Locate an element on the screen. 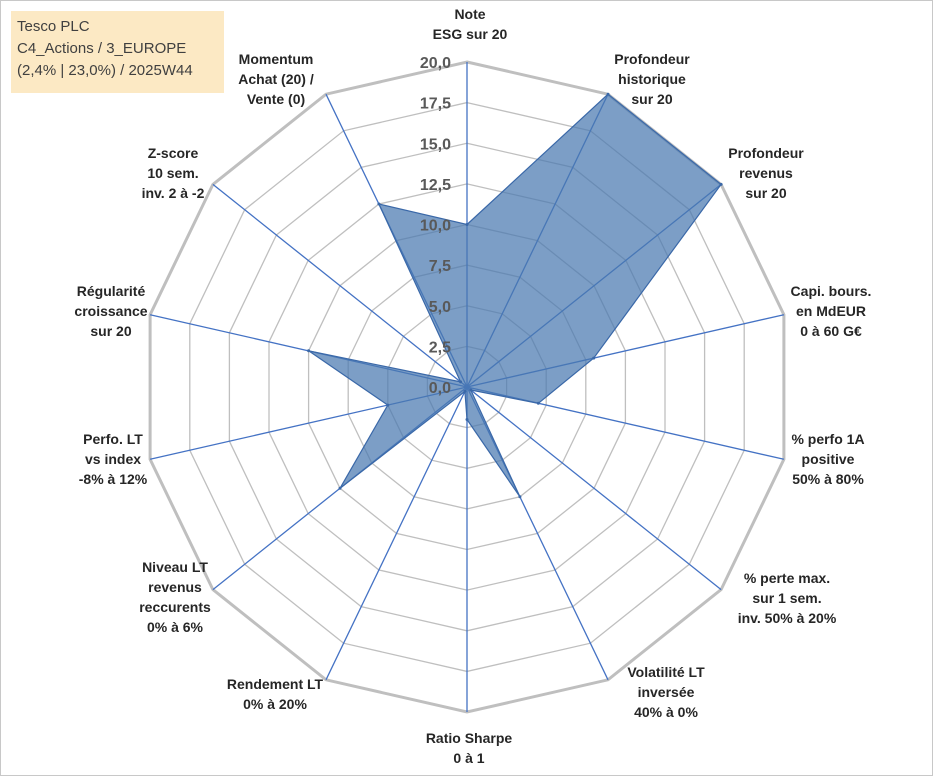  axis-label: Momentum Achat (20) / Vente (0) is located at coordinates (276, 79).